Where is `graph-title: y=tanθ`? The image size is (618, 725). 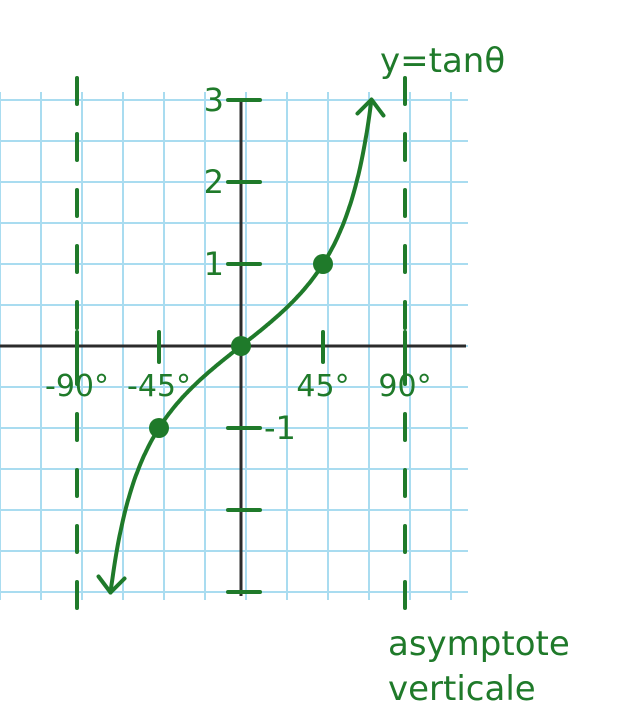
graph-title: y=tanθ is located at coordinates (442, 61).